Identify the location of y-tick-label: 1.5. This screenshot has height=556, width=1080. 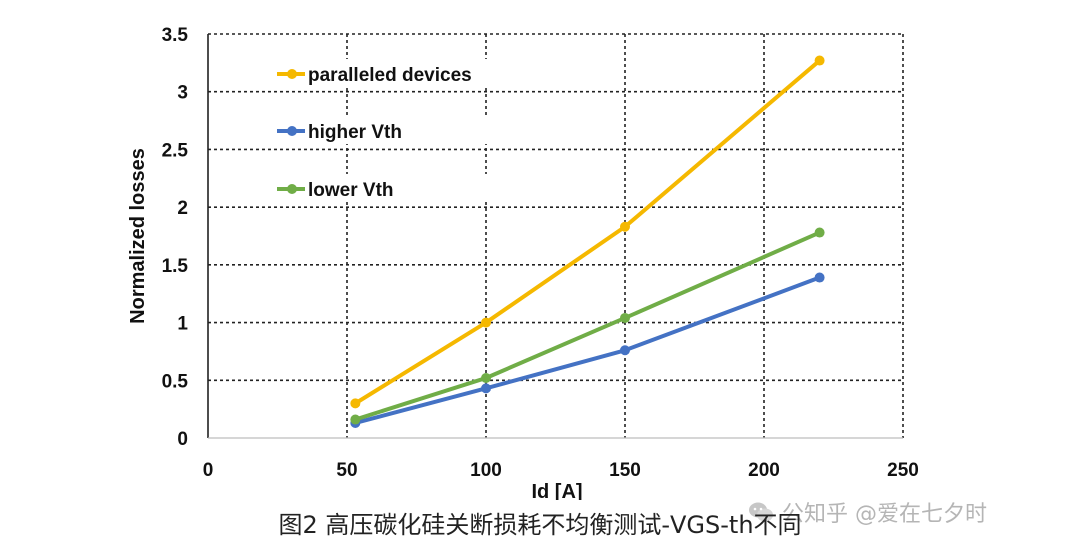
(175, 266).